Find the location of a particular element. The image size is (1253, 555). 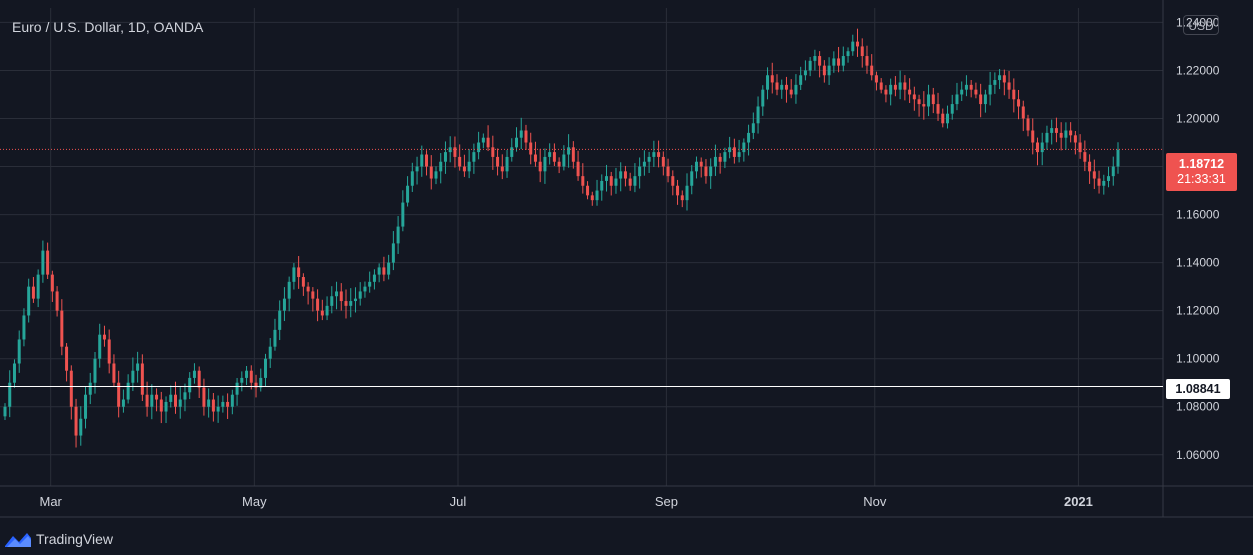

currency-label: USD is located at coordinates (1201, 25).